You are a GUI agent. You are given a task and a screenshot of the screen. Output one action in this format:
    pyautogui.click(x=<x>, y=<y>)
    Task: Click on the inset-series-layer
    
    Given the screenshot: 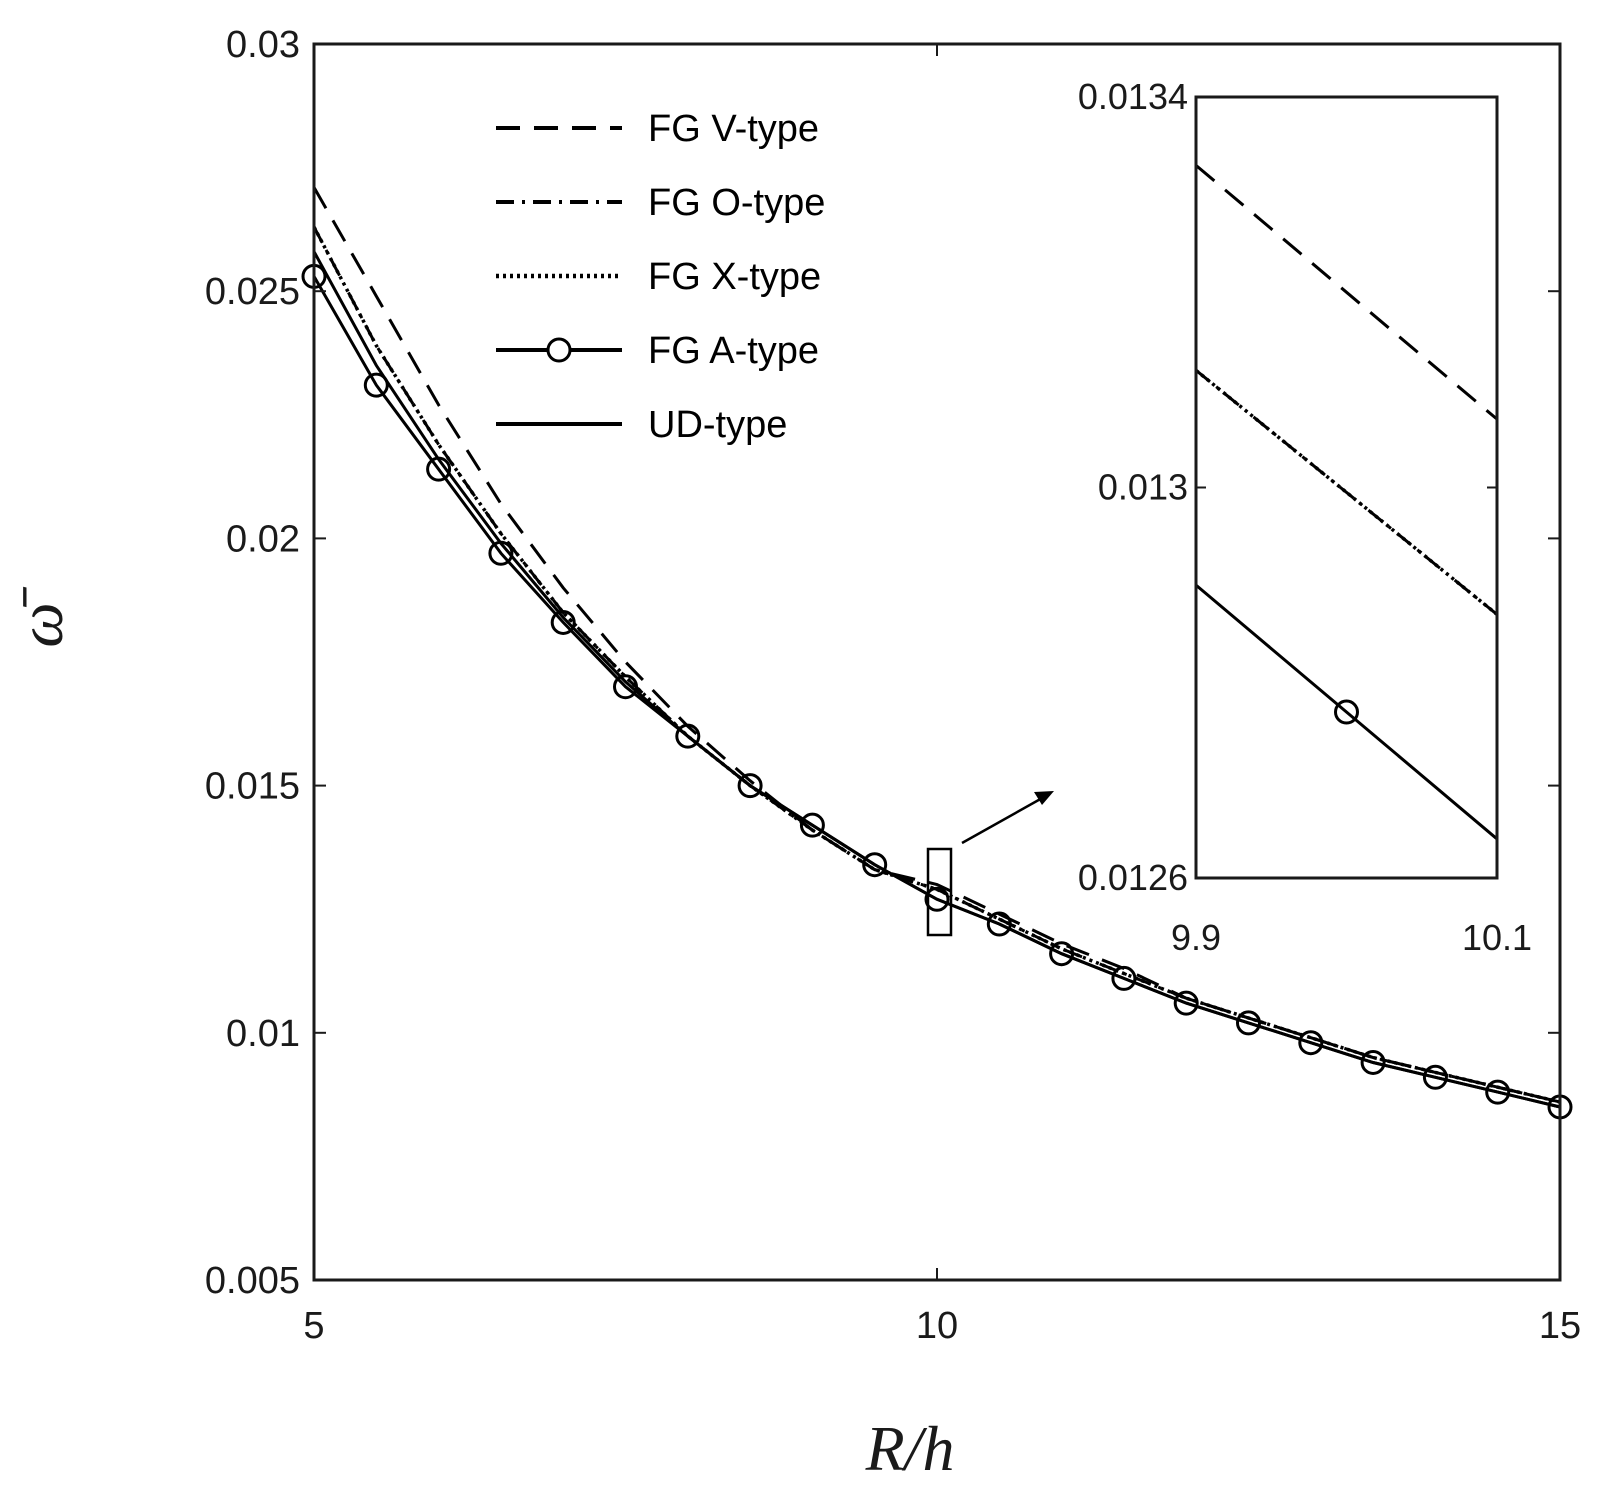 What is the action you would take?
    pyautogui.click(x=1346, y=502)
    